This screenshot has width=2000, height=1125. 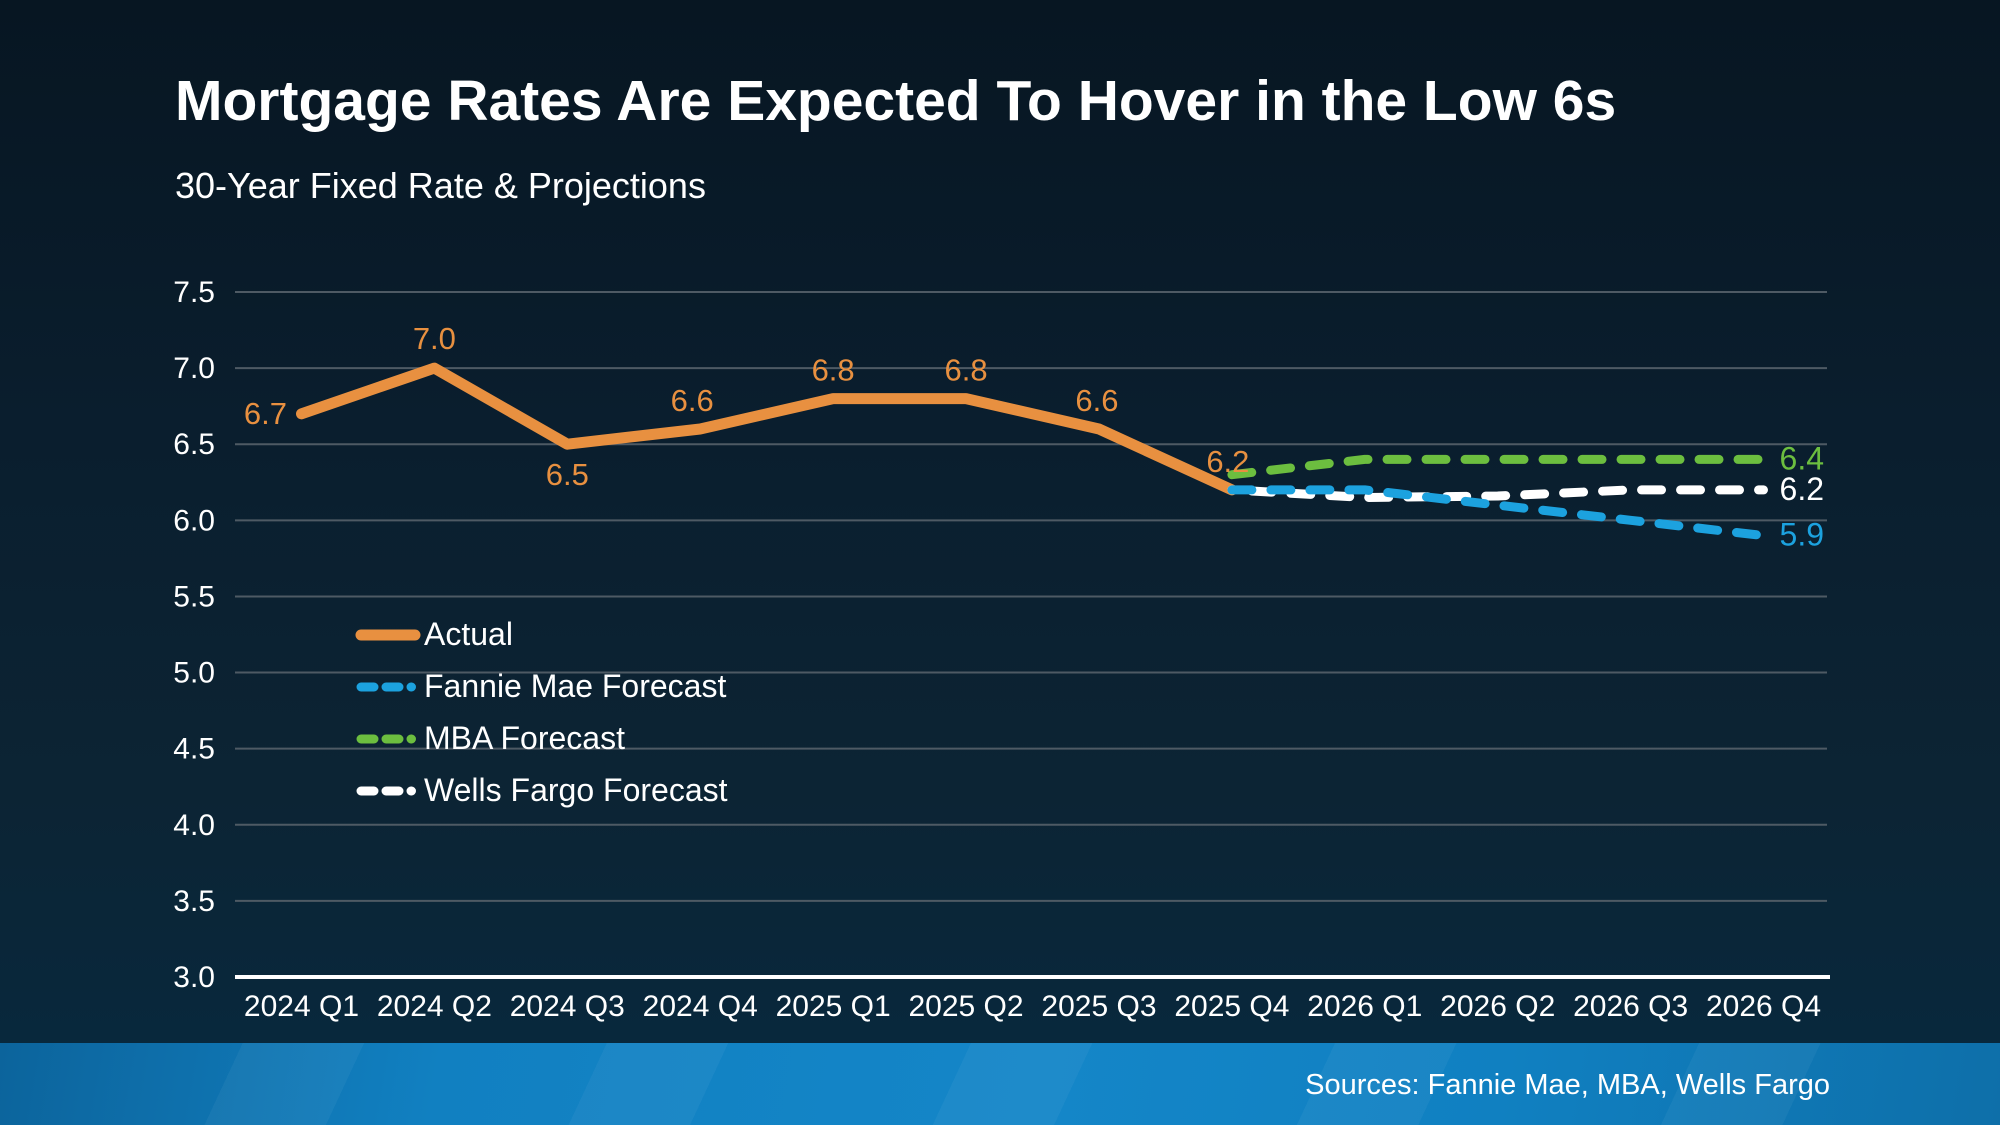 What do you see at coordinates (1497, 1006) in the screenshot?
I see `x-axis-tick-label: 2026 Q2` at bounding box center [1497, 1006].